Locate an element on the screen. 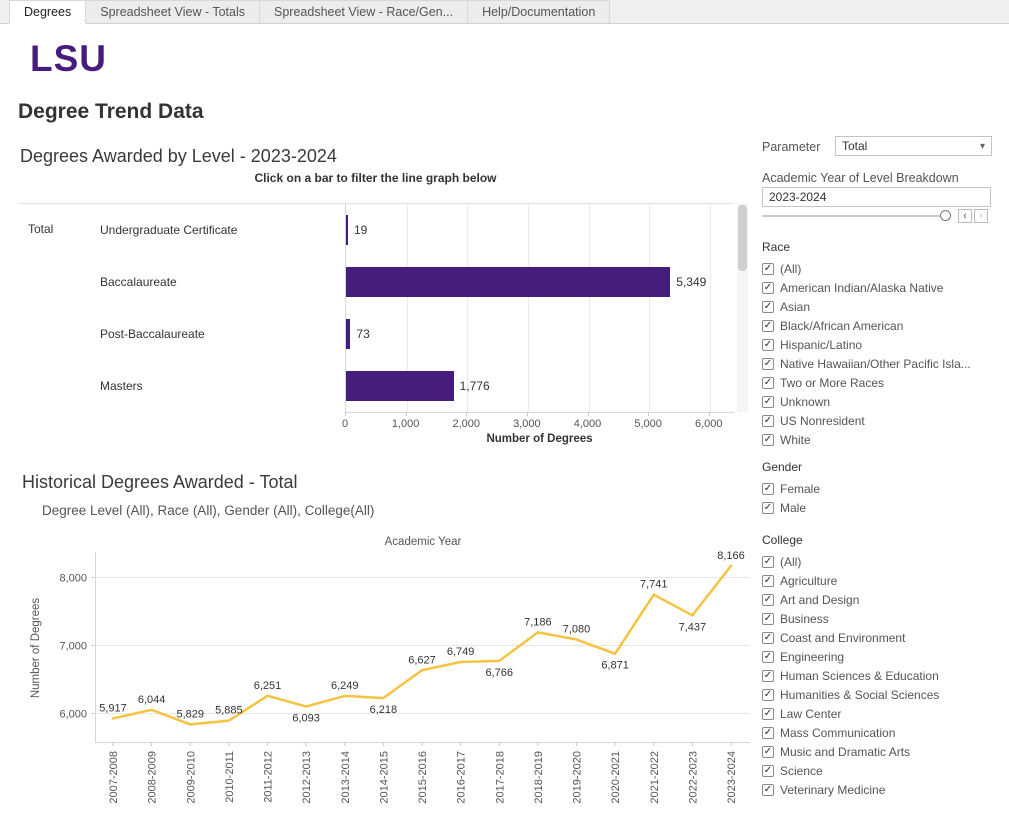  x-tick-label: 2,000 is located at coordinates (466, 424).